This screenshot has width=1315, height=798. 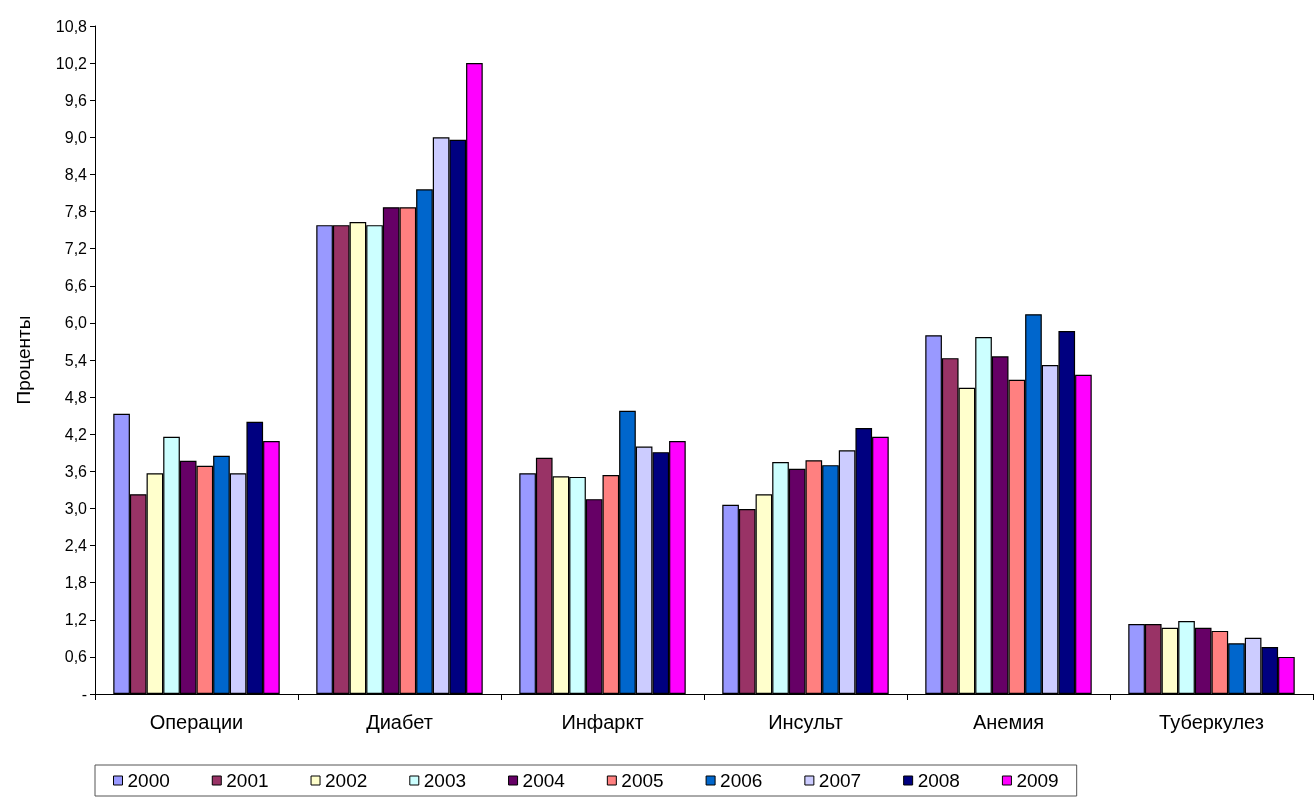 I want to click on x-tick-label: Туберкулез, so click(x=1211, y=722).